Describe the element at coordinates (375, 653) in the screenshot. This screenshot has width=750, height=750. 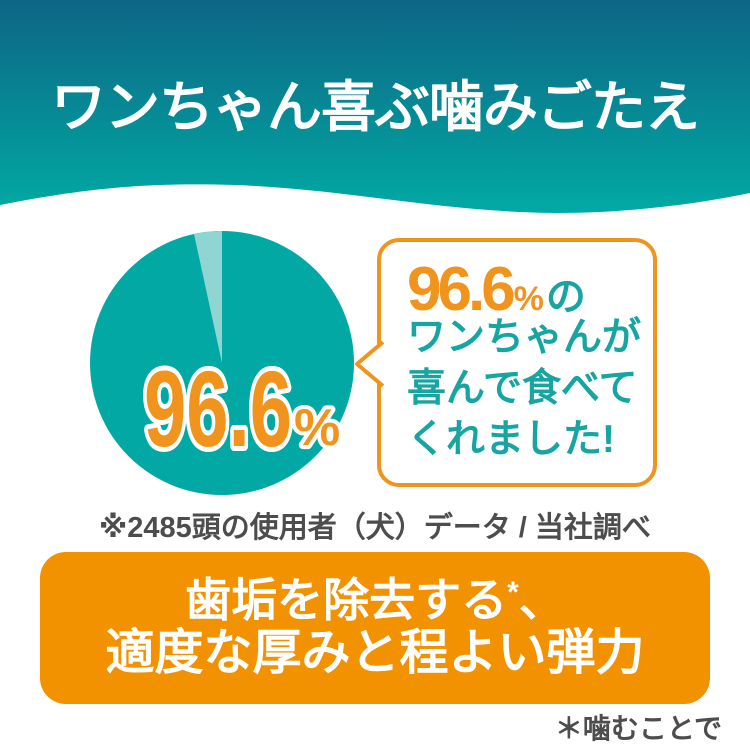
I see `highlight-line-2: 適度な厚みと程よい弾力` at that location.